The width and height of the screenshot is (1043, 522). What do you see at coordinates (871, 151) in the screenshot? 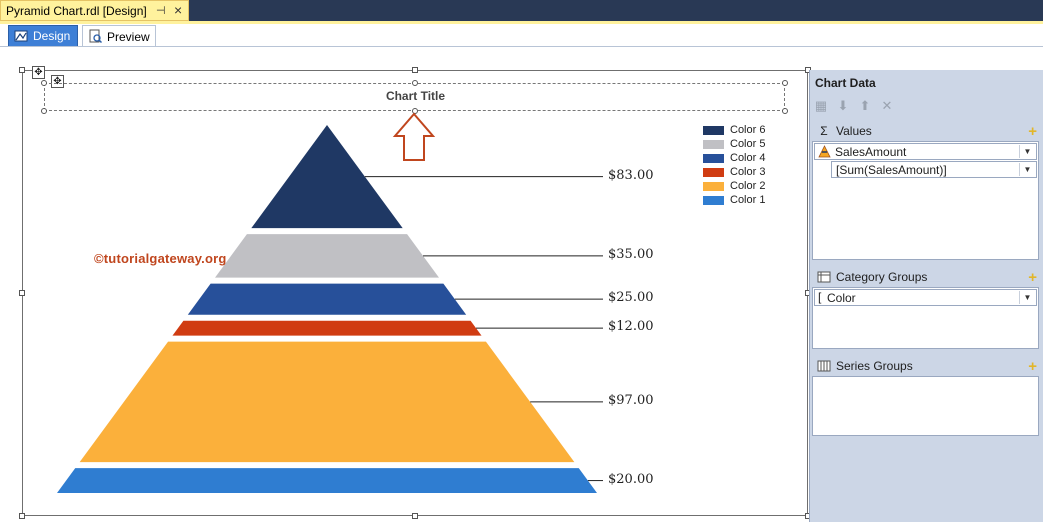
I see `value-field-label: SalesAmount` at bounding box center [871, 151].